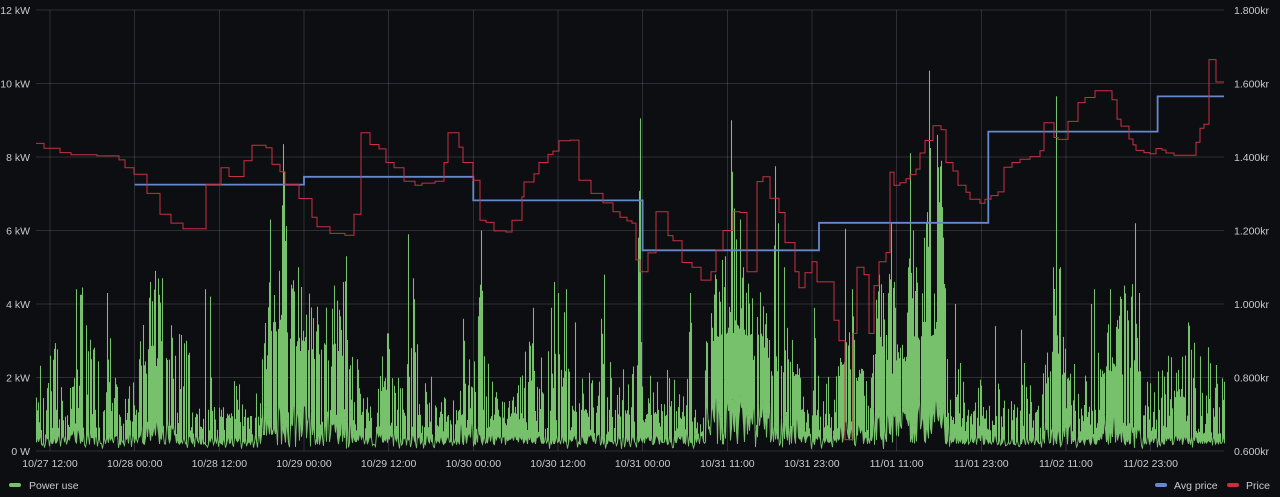 The height and width of the screenshot is (497, 1280). I want to click on svg-text: 10/27 12:00, so click(50, 464).